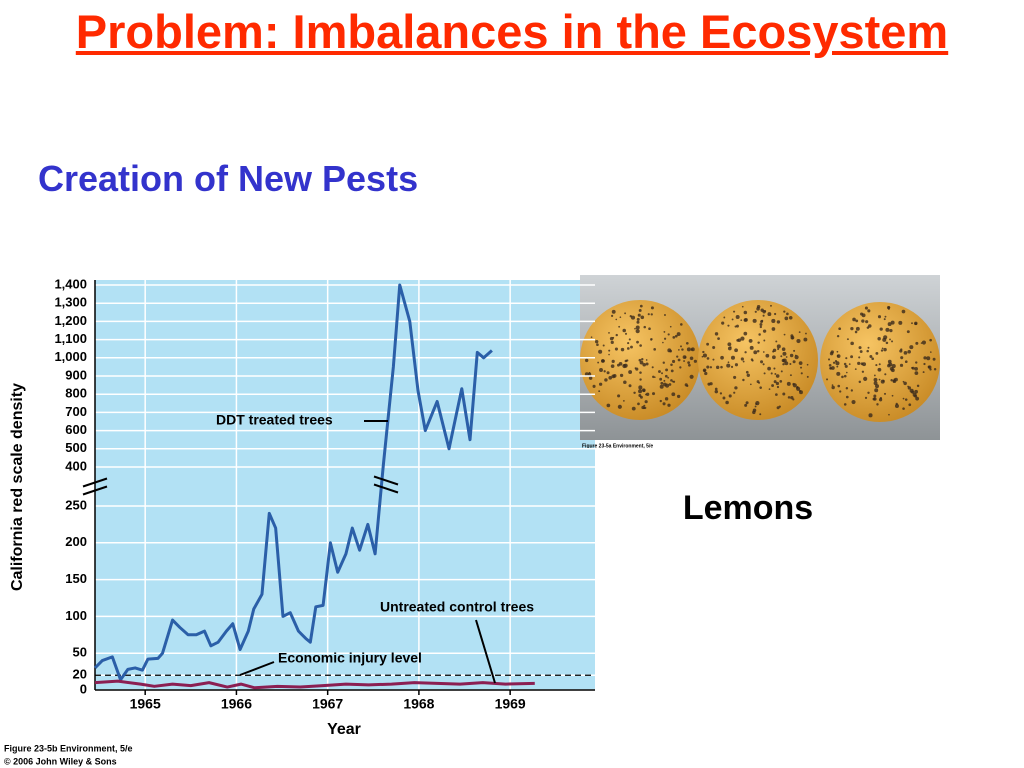 The width and height of the screenshot is (1024, 768). I want to click on x-axis-label: Year, so click(344, 729).